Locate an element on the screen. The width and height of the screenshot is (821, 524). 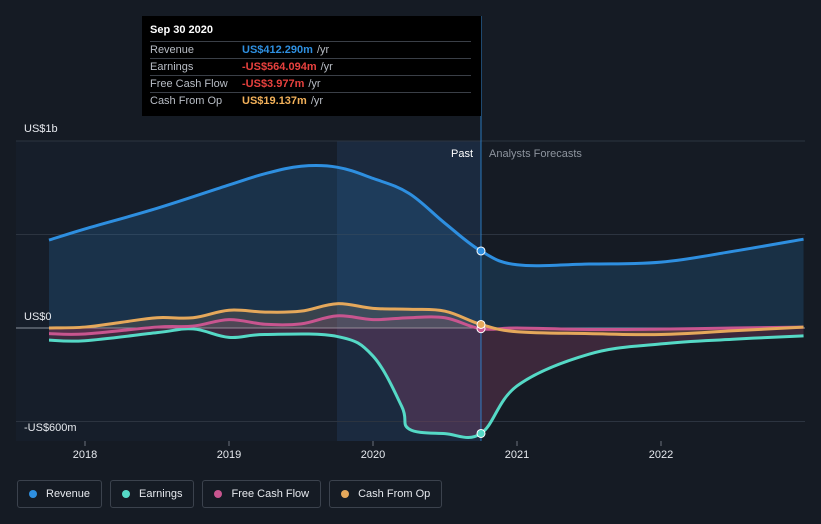
legend-item-earnings: Earnings is located at coordinates (152, 494).